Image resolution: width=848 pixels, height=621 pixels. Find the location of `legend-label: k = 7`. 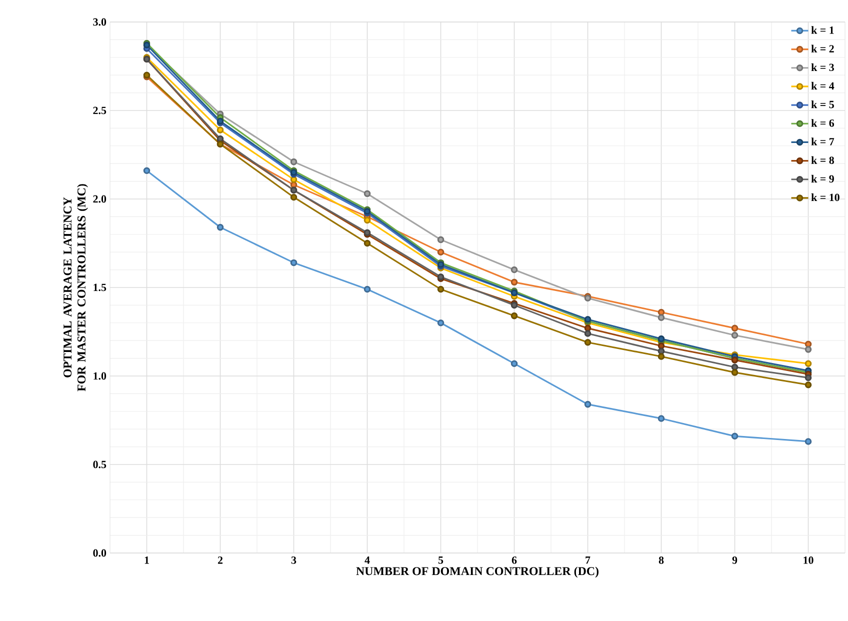

legend-label: k = 7 is located at coordinates (822, 142).